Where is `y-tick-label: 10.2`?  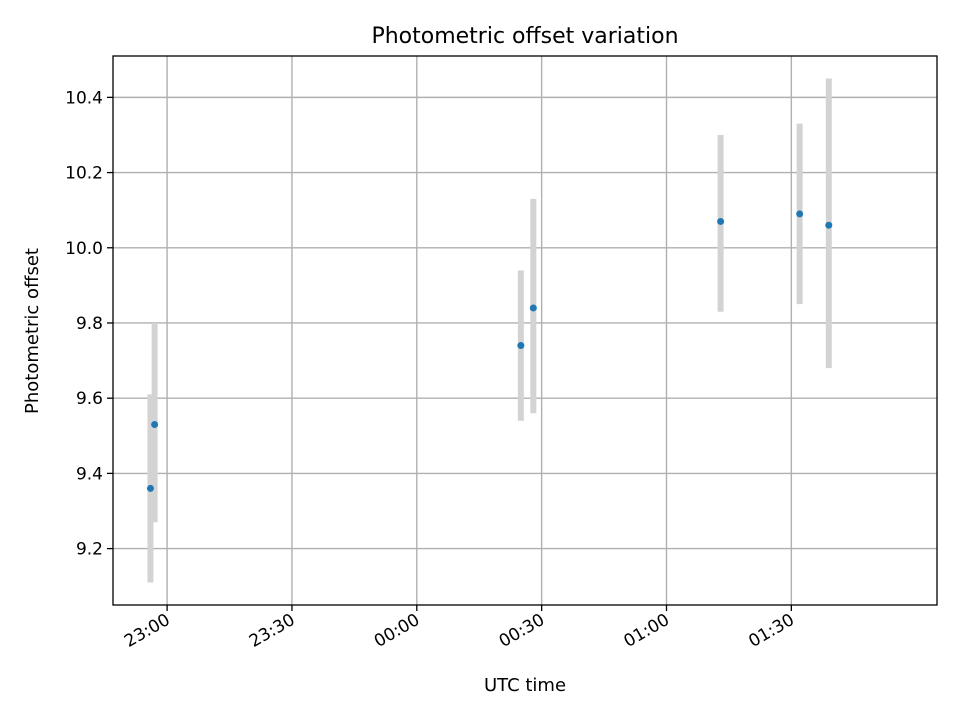
y-tick-label: 10.2 is located at coordinates (84, 174).